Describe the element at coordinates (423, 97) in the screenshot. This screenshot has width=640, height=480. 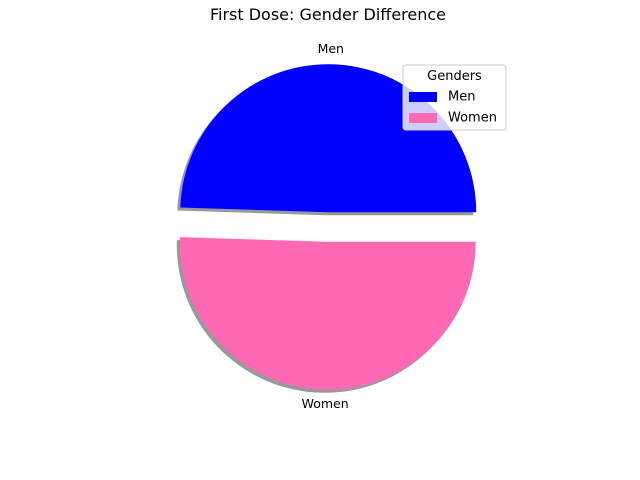
I see `legend-swatch-men` at that location.